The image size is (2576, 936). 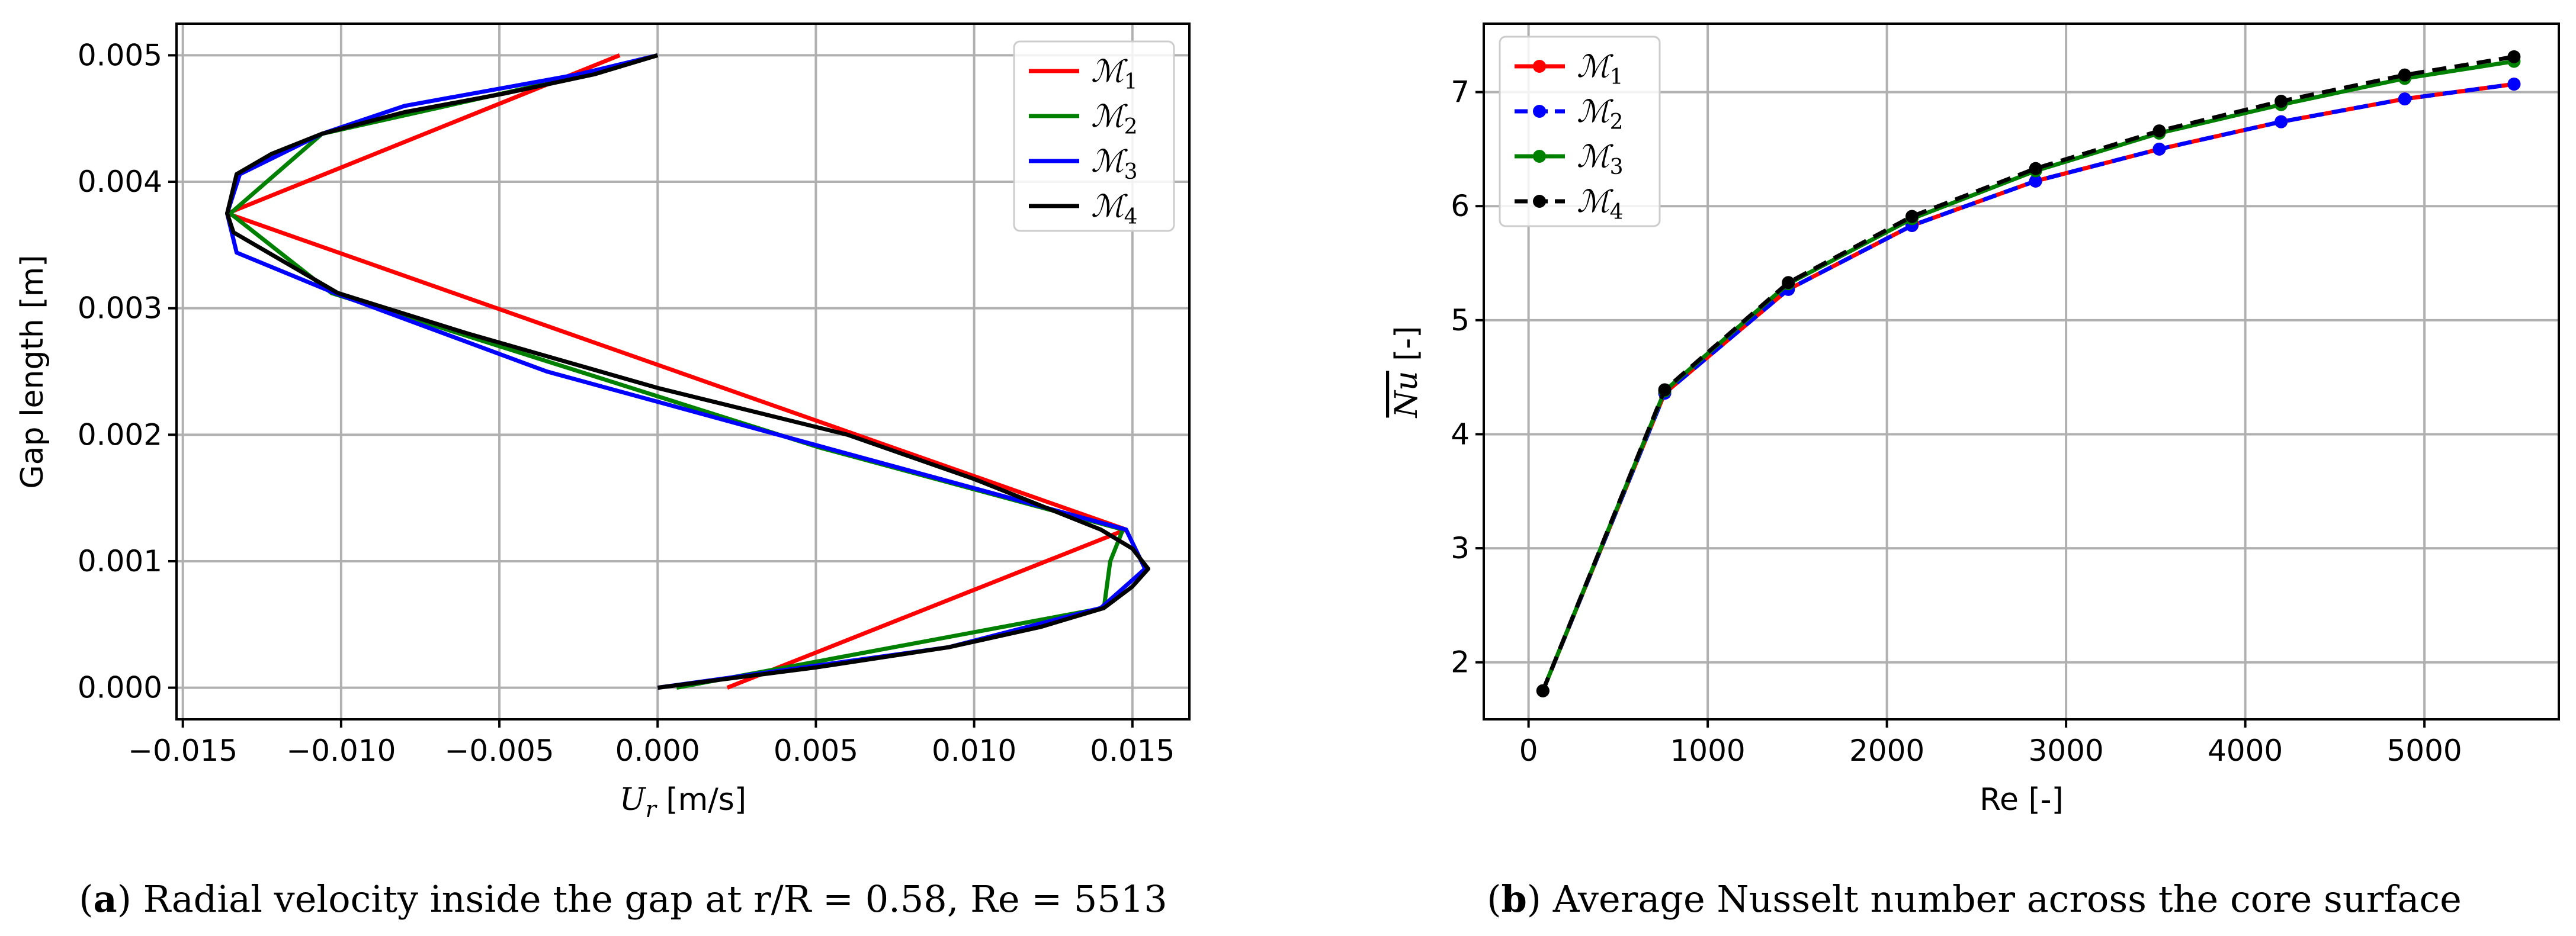 What do you see at coordinates (657, 751) in the screenshot?
I see `panel-a-x-tick-label: 0.000` at bounding box center [657, 751].